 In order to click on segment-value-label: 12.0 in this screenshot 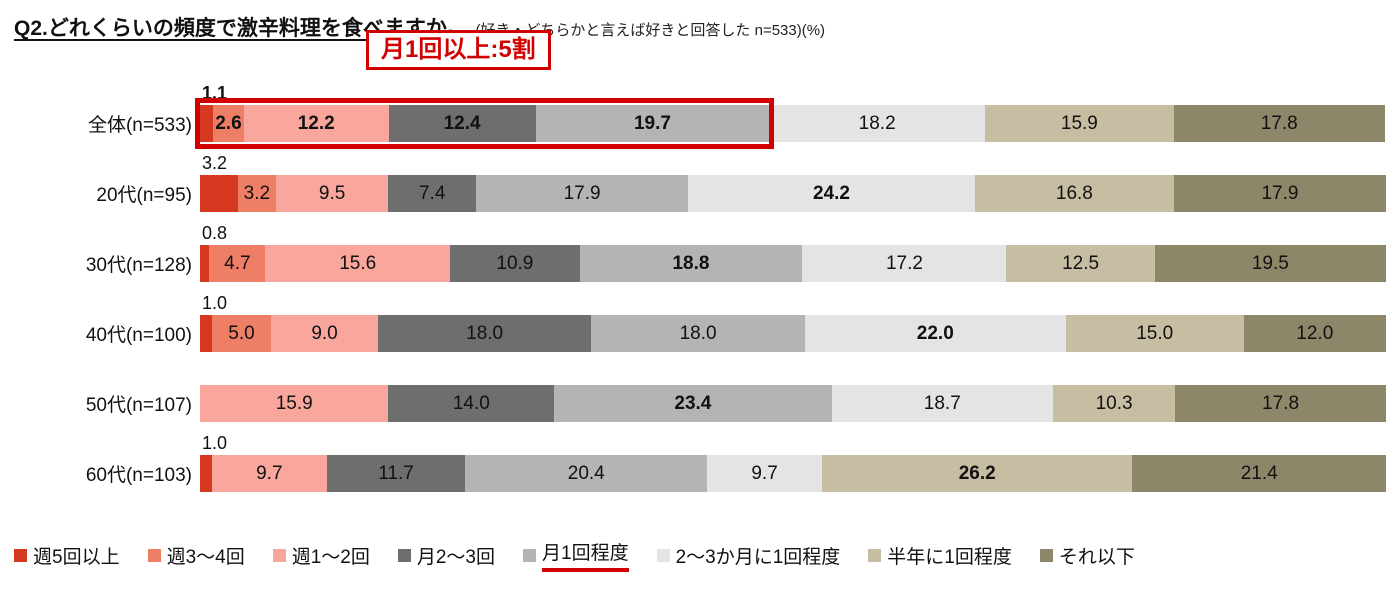, I will do `click(1315, 333)`.